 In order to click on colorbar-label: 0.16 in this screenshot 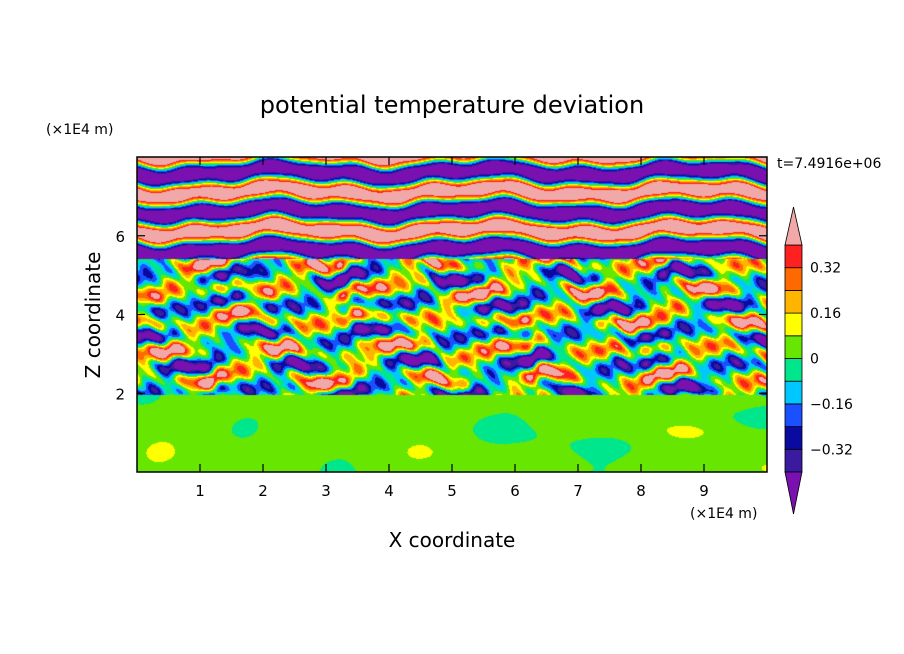, I will do `click(825, 314)`.